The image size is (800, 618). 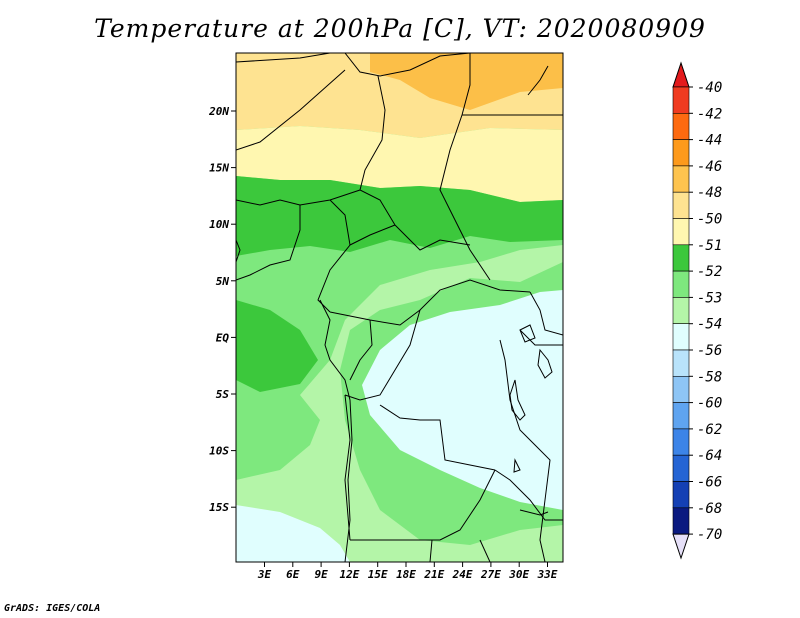 I want to click on field-cyan-southwest, so click(x=293, y=533).